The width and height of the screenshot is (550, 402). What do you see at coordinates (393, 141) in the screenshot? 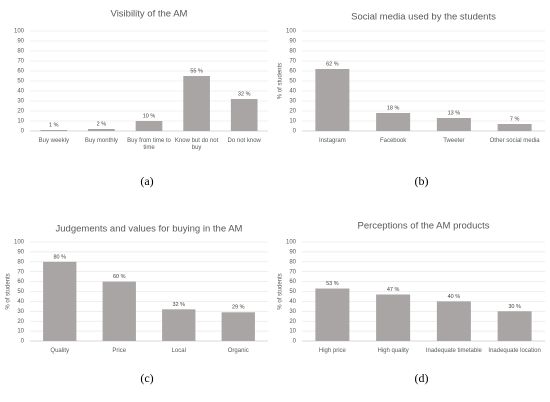
I see `x-tick-label: Facebook` at bounding box center [393, 141].